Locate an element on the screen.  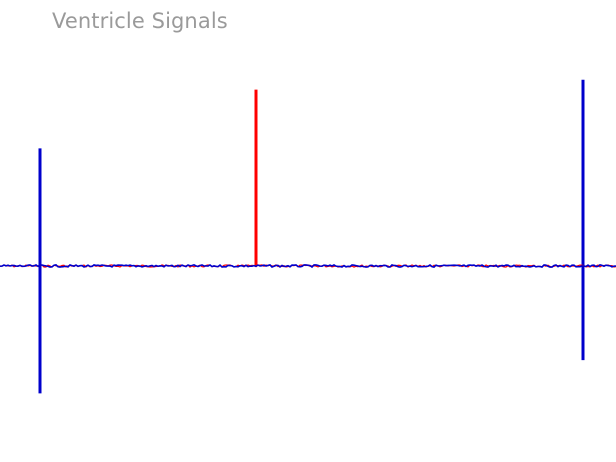
chart-title: Ventricle Signals is located at coordinates (140, 21).